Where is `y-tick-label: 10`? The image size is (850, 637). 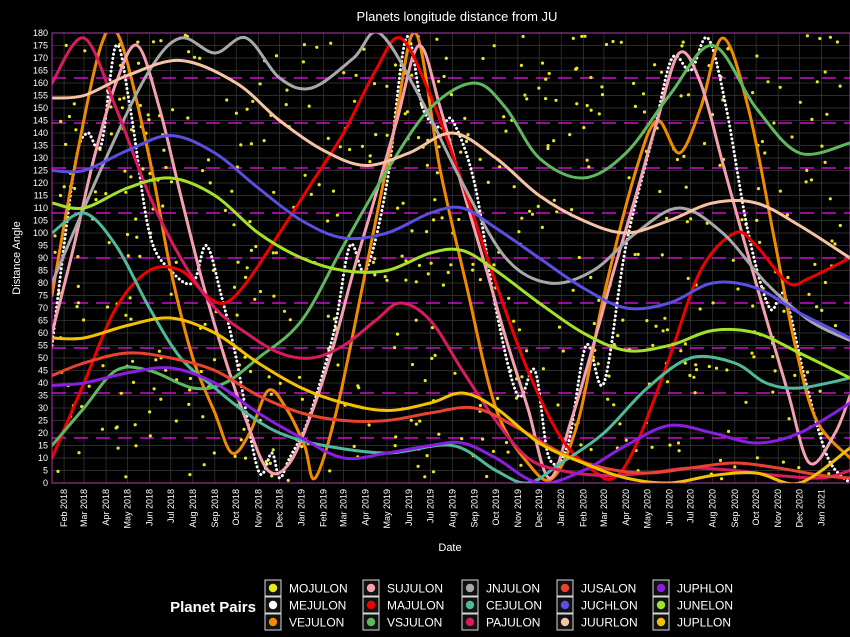
y-tick-label: 10 is located at coordinates (43, 458).